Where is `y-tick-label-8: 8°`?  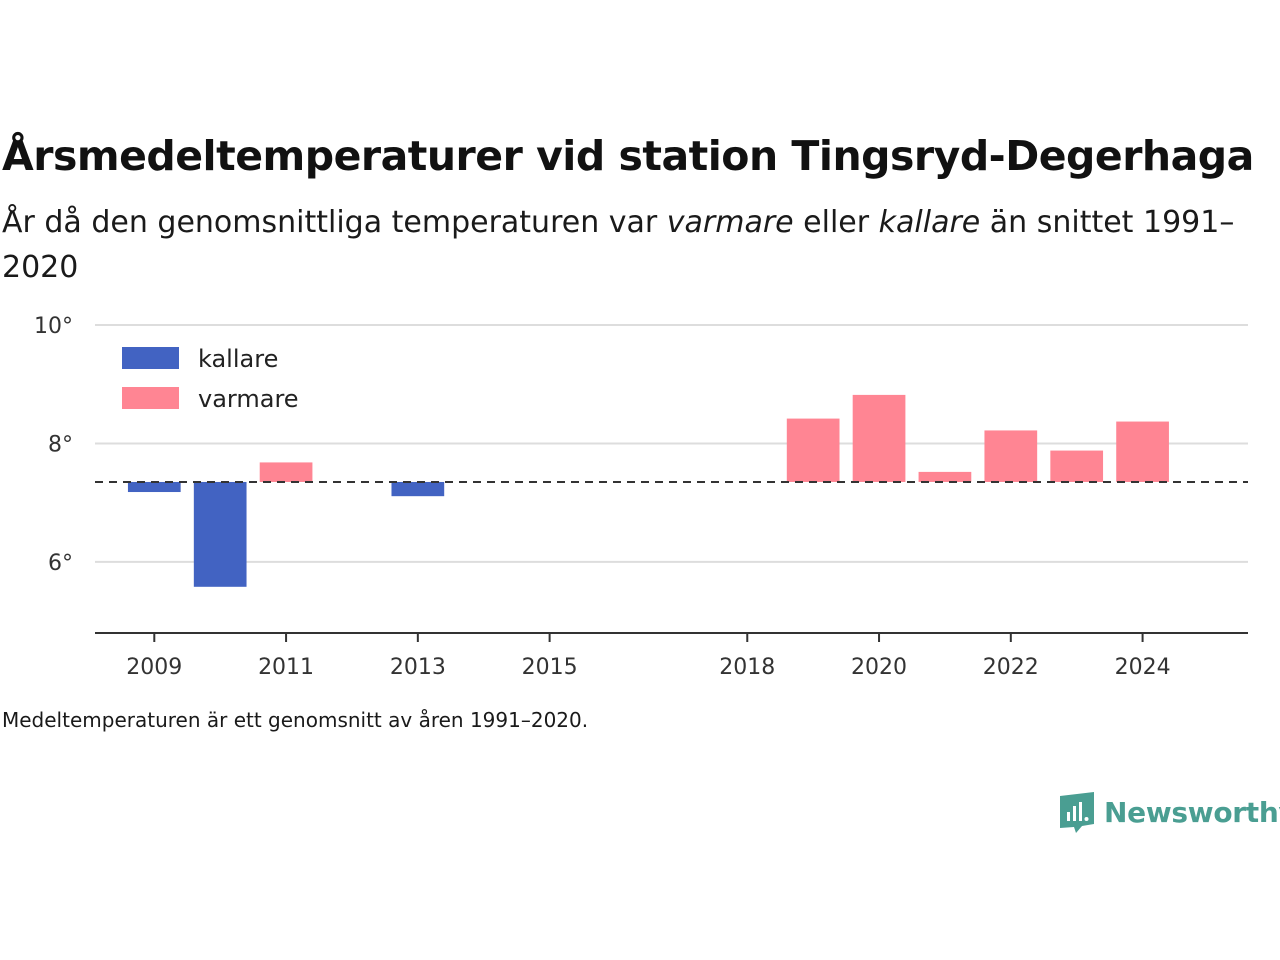 y-tick-label-8: 8° is located at coordinates (60, 444).